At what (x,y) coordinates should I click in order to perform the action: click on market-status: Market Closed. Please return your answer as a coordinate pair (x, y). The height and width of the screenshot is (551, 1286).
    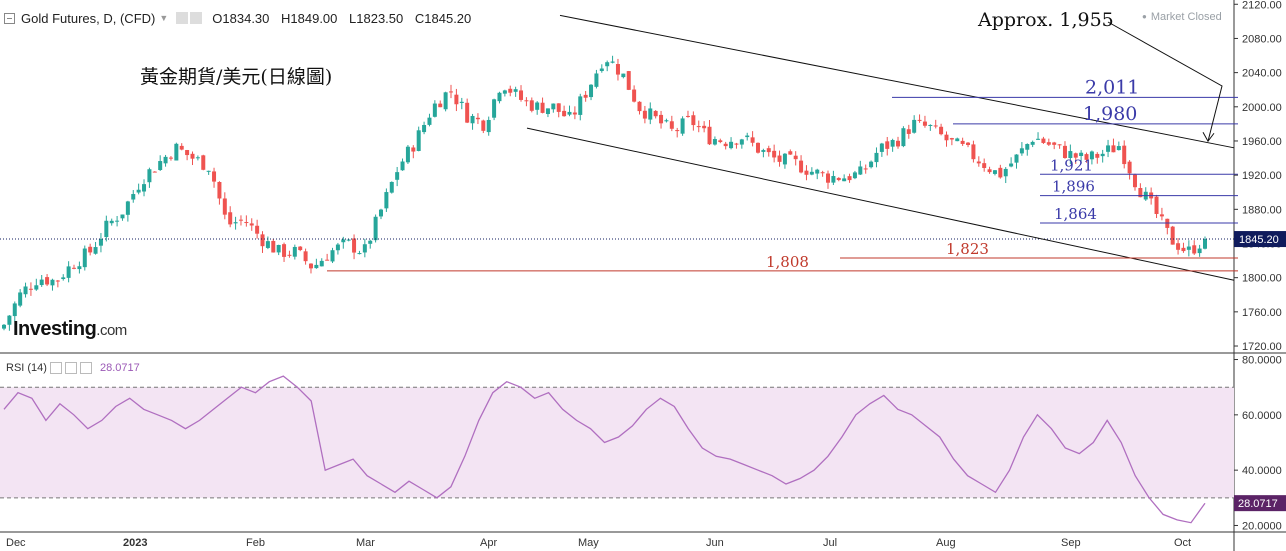
    Looking at the image, I should click on (1182, 17).